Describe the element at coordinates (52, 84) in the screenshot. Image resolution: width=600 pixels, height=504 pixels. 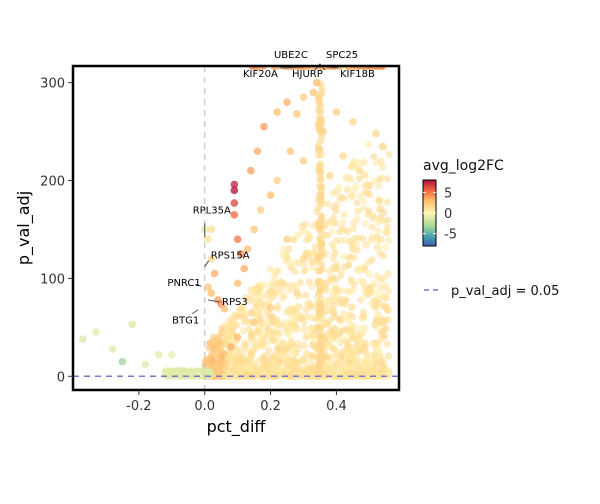
I see `y-tick-label: 300` at that location.